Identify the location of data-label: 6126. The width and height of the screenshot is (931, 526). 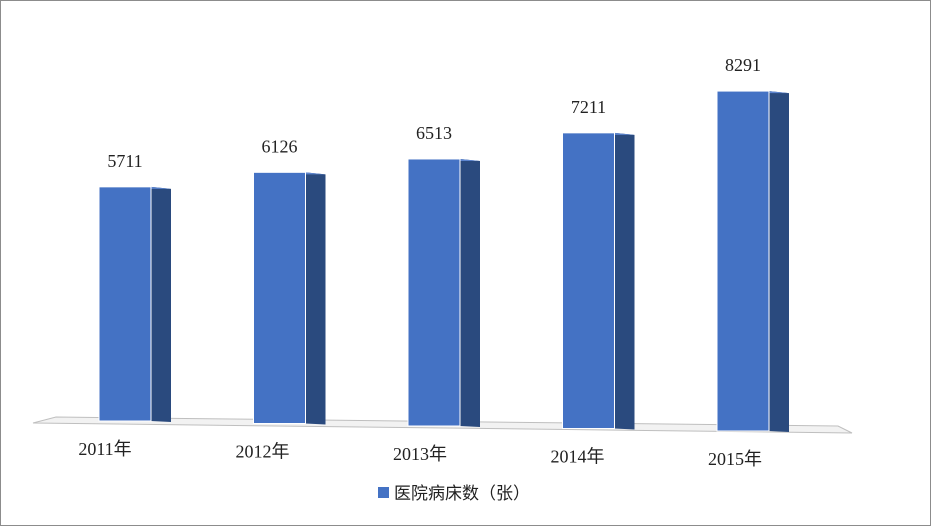
(280, 146).